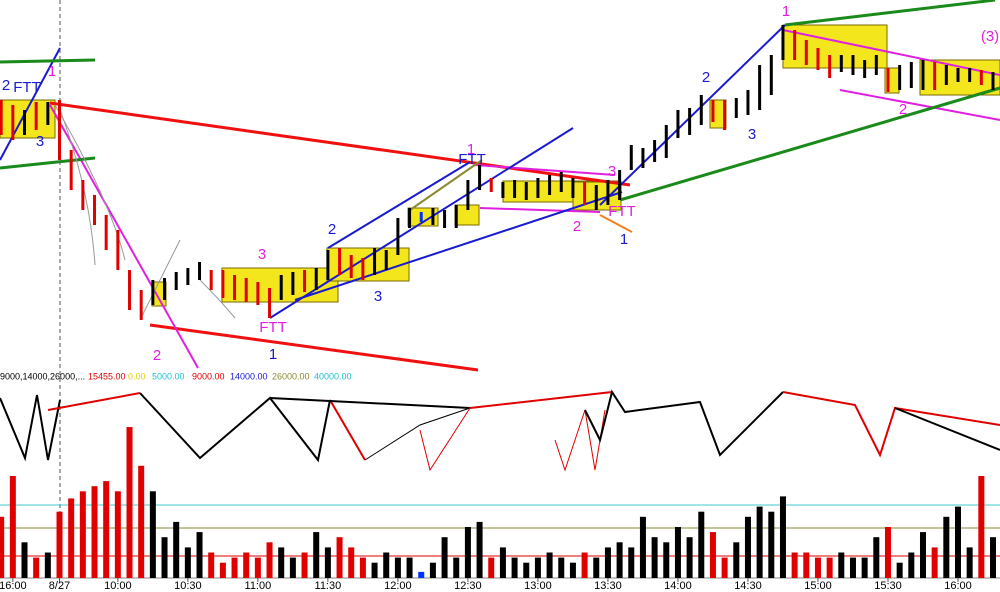  What do you see at coordinates (137, 376) in the screenshot?
I see `legend-label: 0.00` at bounding box center [137, 376].